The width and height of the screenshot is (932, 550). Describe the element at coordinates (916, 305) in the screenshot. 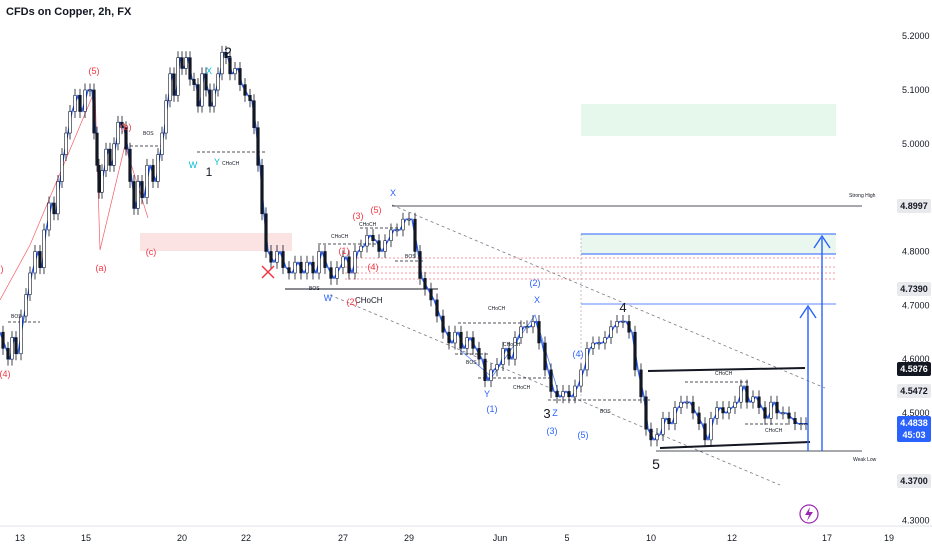

I see `y-tick-label: 4.7000` at that location.